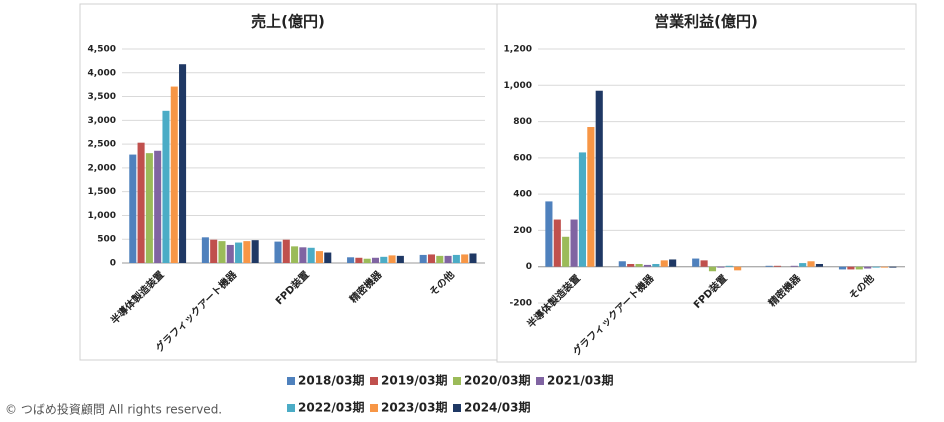  I want to click on footer: © つばめ投資顧問 All rights reserved., so click(113, 409).